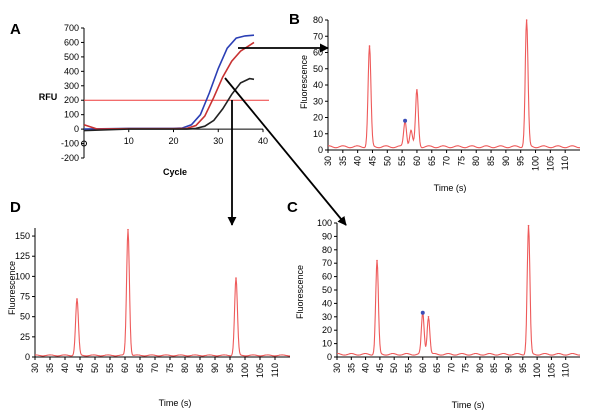 The width and height of the screenshot is (600, 417). Describe the element at coordinates (402, 161) in the screenshot. I see `panel-b-x-tick-label: 55` at that location.